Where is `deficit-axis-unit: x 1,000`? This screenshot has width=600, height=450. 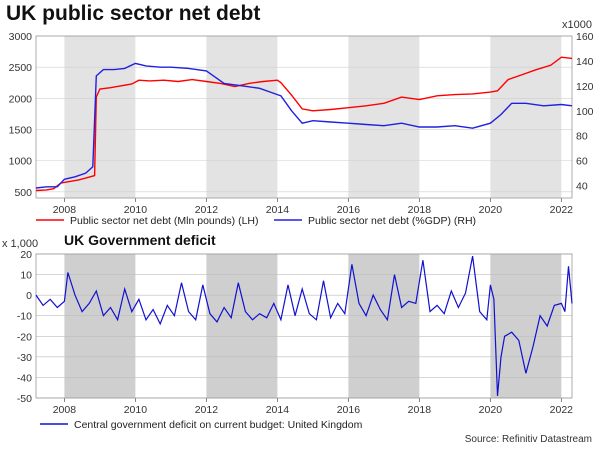
deficit-axis-unit: x 1,000 is located at coordinates (20, 244).